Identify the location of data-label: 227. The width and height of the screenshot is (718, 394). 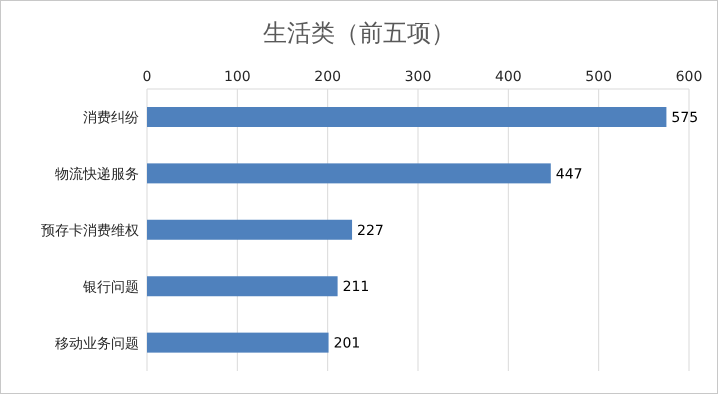
(370, 230).